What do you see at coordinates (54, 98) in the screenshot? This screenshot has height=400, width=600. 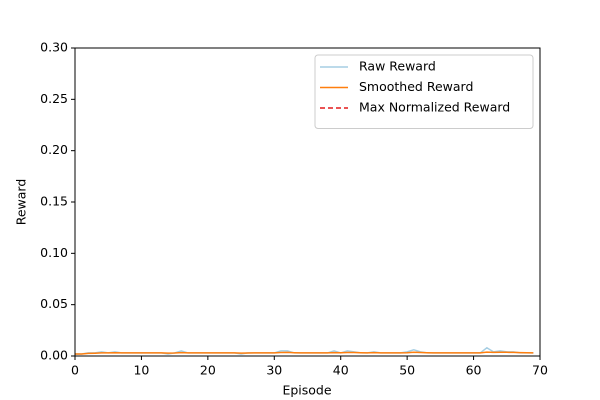 I see `y-tick-label: 0.25` at bounding box center [54, 98].